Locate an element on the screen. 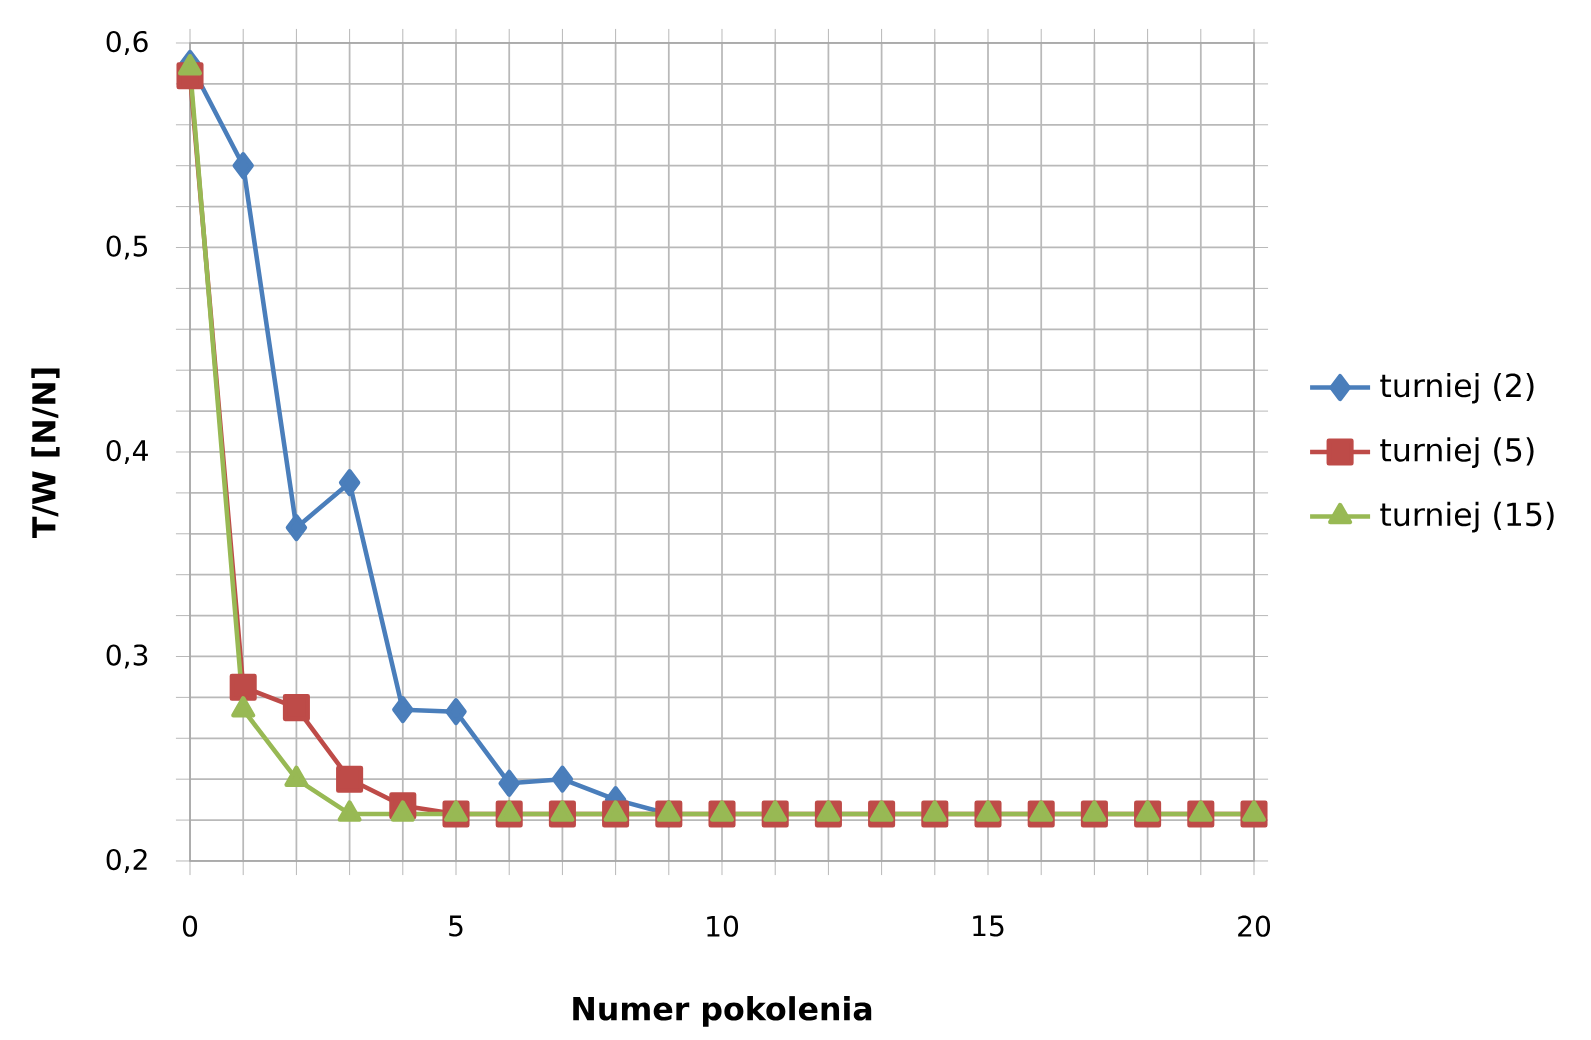 The height and width of the screenshot is (1040, 1591). y-tick-label: 0,4 is located at coordinates (127, 452).